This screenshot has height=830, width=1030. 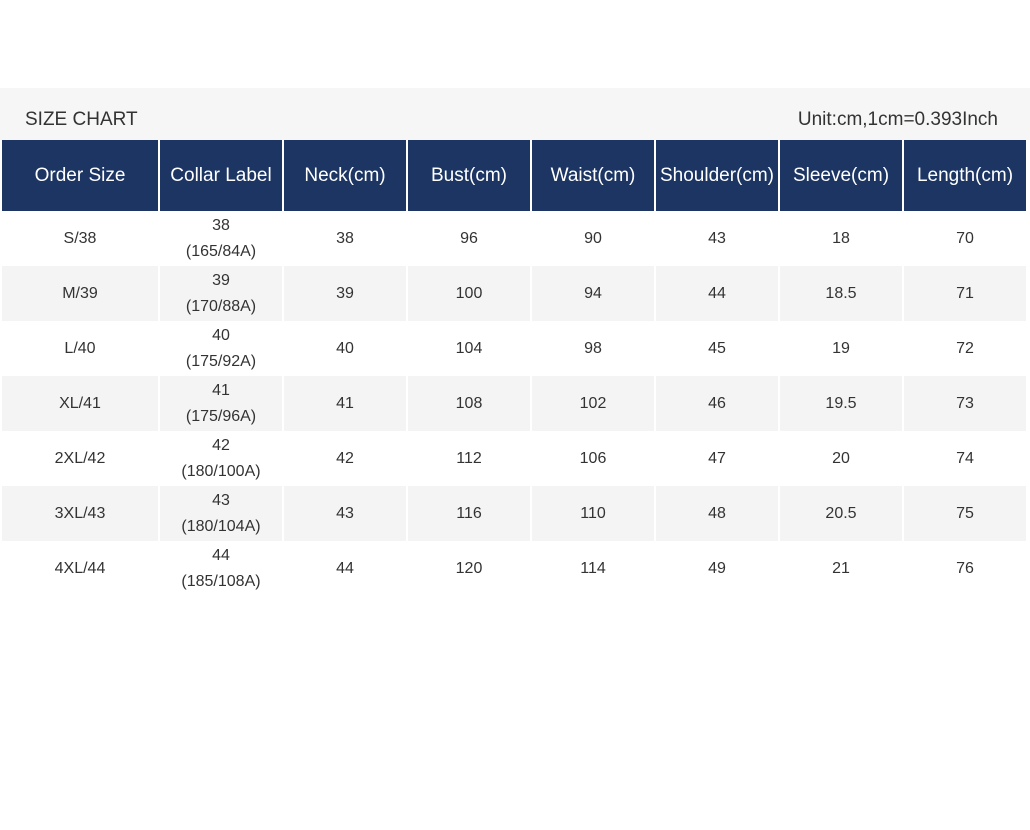 I want to click on collar-number: 41, so click(x=221, y=390).